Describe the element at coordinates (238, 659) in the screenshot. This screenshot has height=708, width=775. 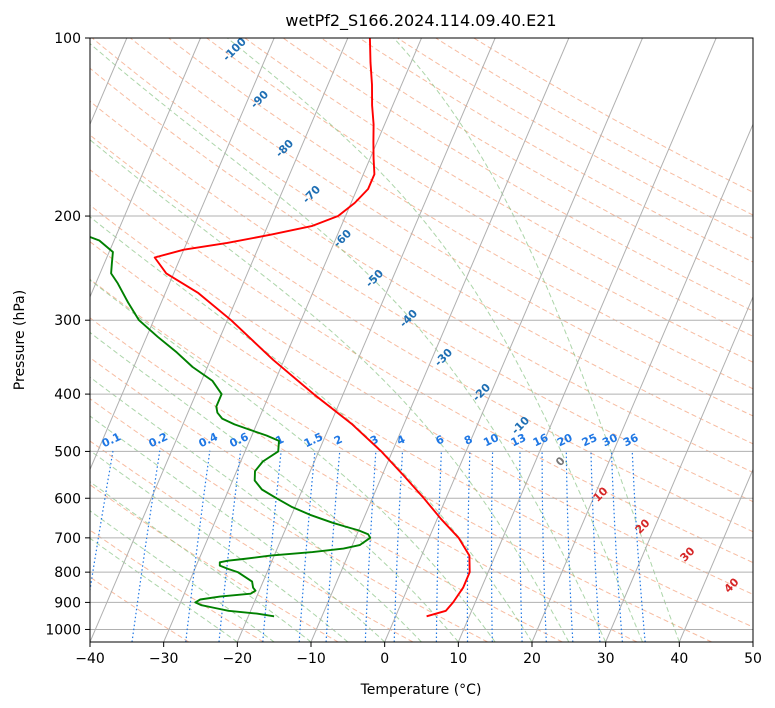
I see `x-tick-label: −20` at that location.